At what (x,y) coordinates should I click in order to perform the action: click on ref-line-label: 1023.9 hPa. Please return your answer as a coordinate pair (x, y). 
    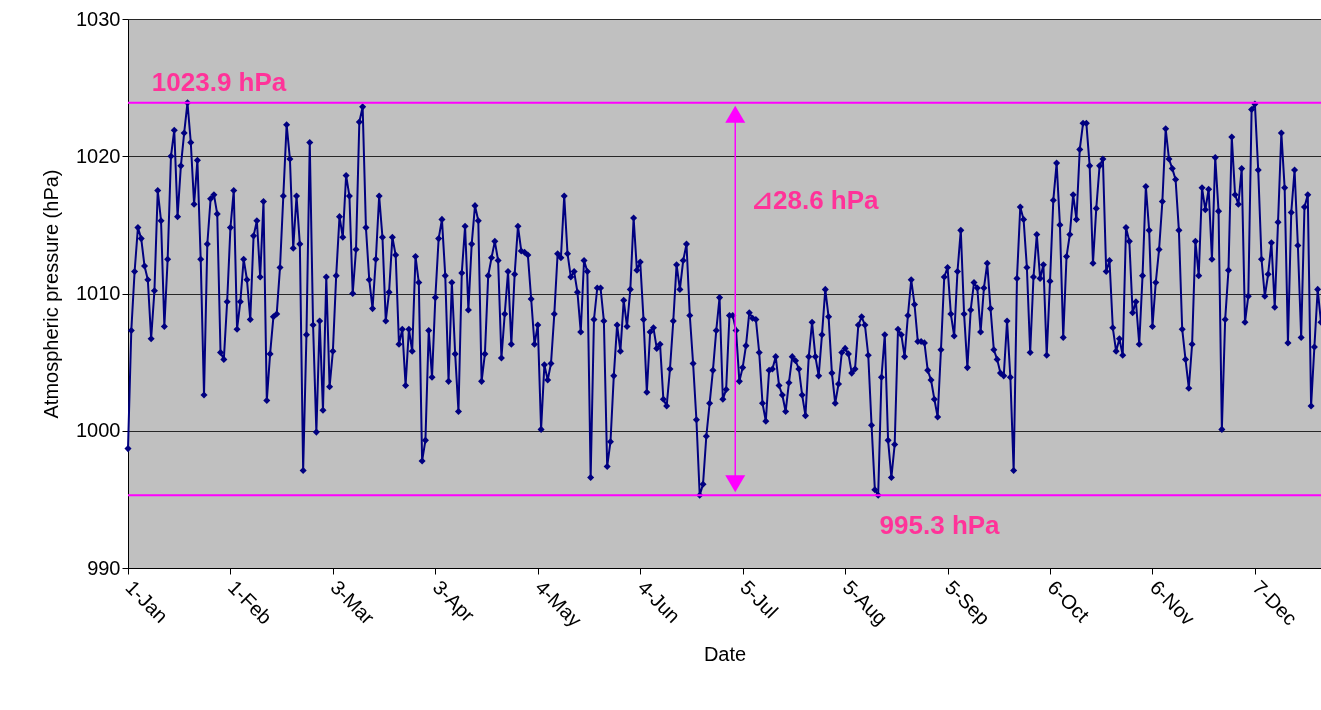
    Looking at the image, I should click on (219, 81).